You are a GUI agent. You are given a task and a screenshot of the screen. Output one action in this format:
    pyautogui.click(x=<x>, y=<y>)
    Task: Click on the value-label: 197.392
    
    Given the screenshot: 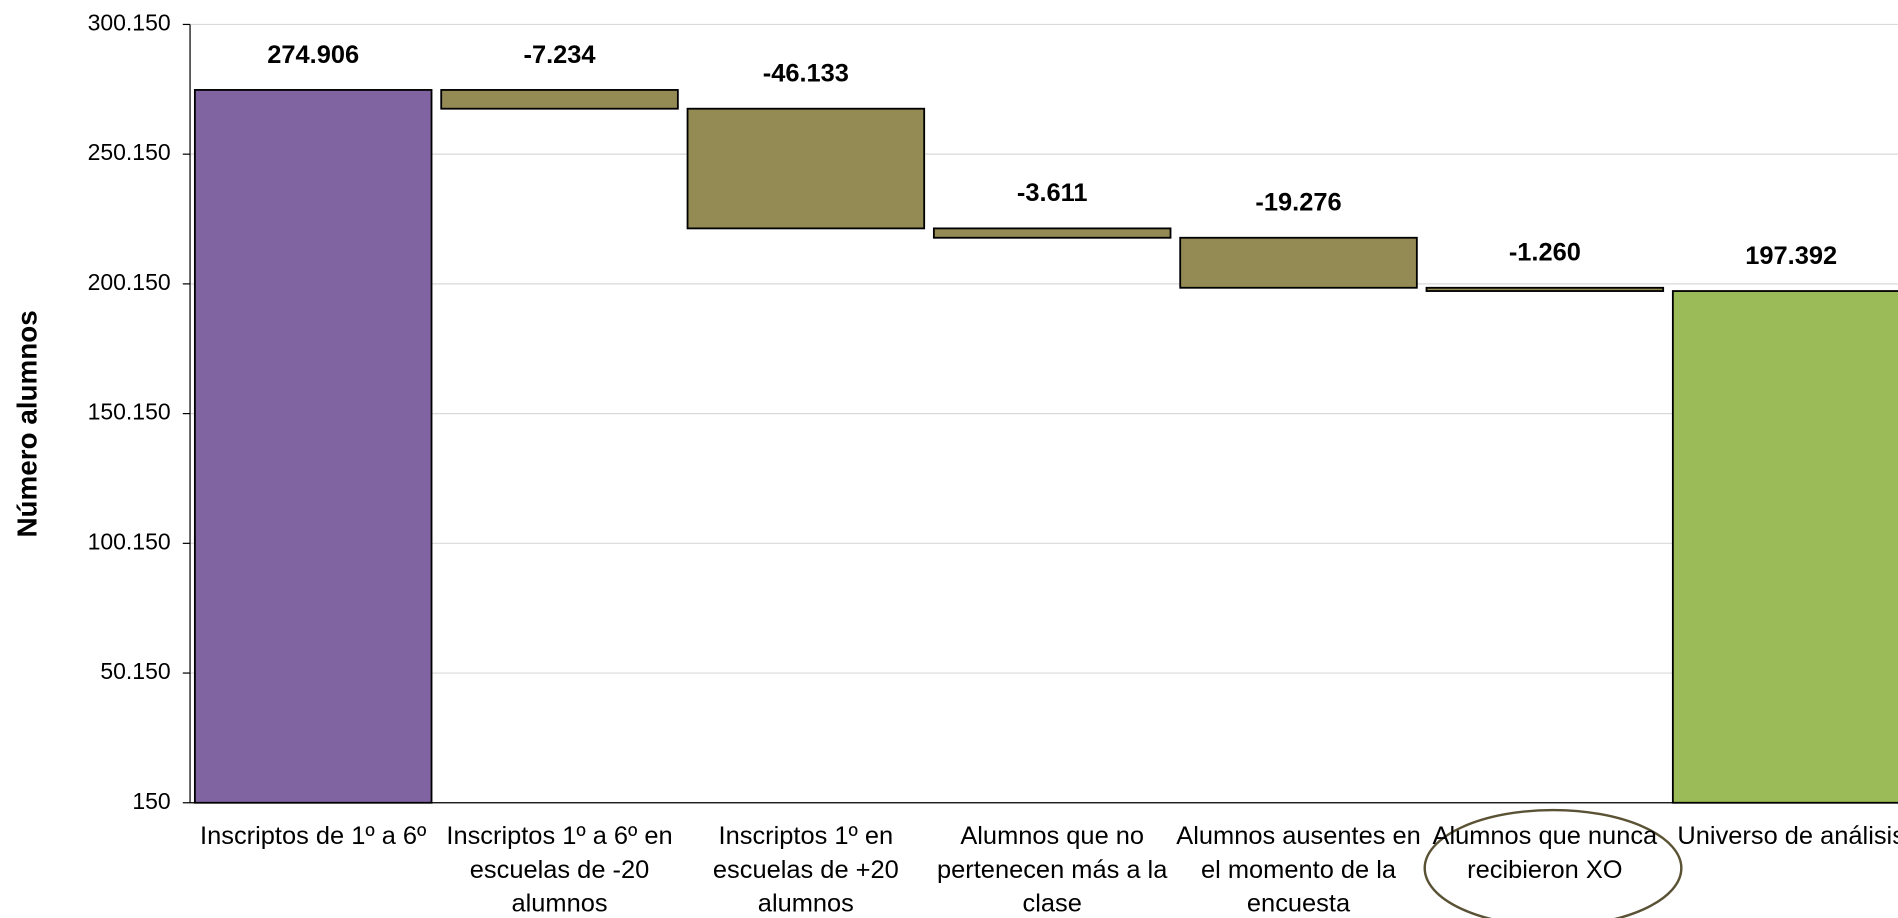 What is the action you would take?
    pyautogui.click(x=1791, y=256)
    